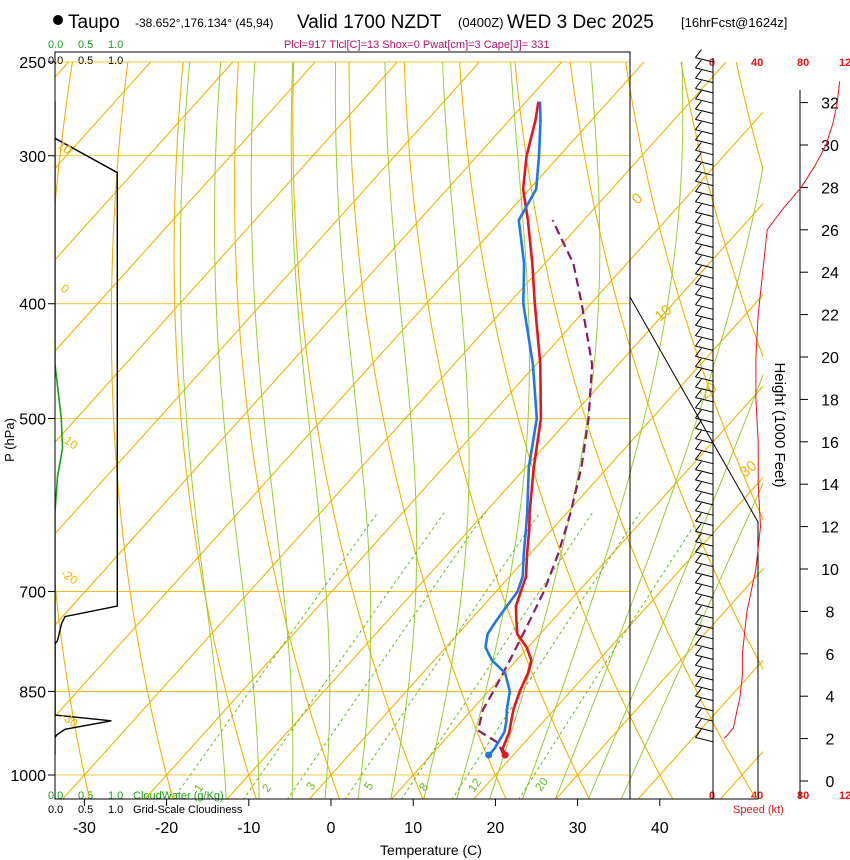 This screenshot has width=850, height=860. I want to click on cloudiness-label: Grid-Scale Cloudiness, so click(188, 810).